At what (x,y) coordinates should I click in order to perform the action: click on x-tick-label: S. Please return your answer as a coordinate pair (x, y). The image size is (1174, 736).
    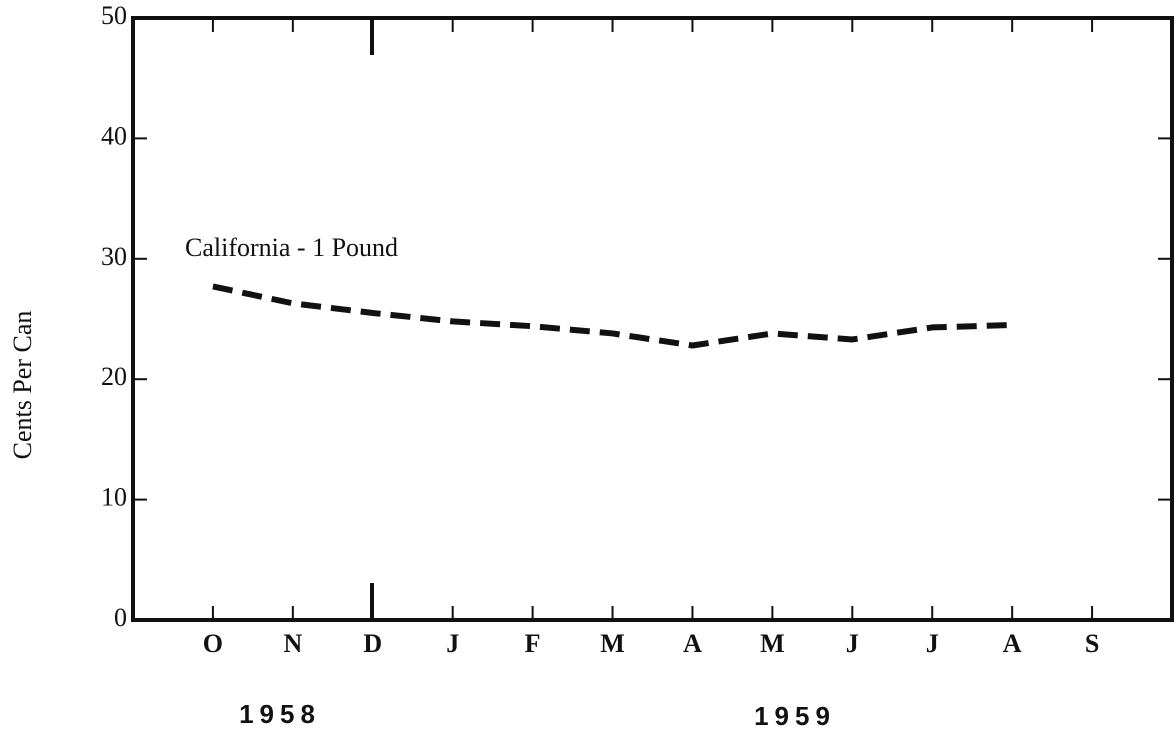
    Looking at the image, I should click on (1092, 643).